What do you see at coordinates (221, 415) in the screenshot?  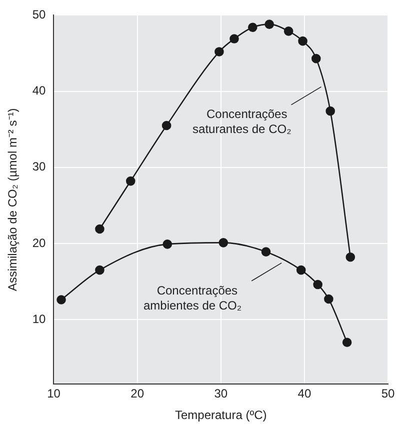 I see `x-axis-title: Temperatura (ºC)` at bounding box center [221, 415].